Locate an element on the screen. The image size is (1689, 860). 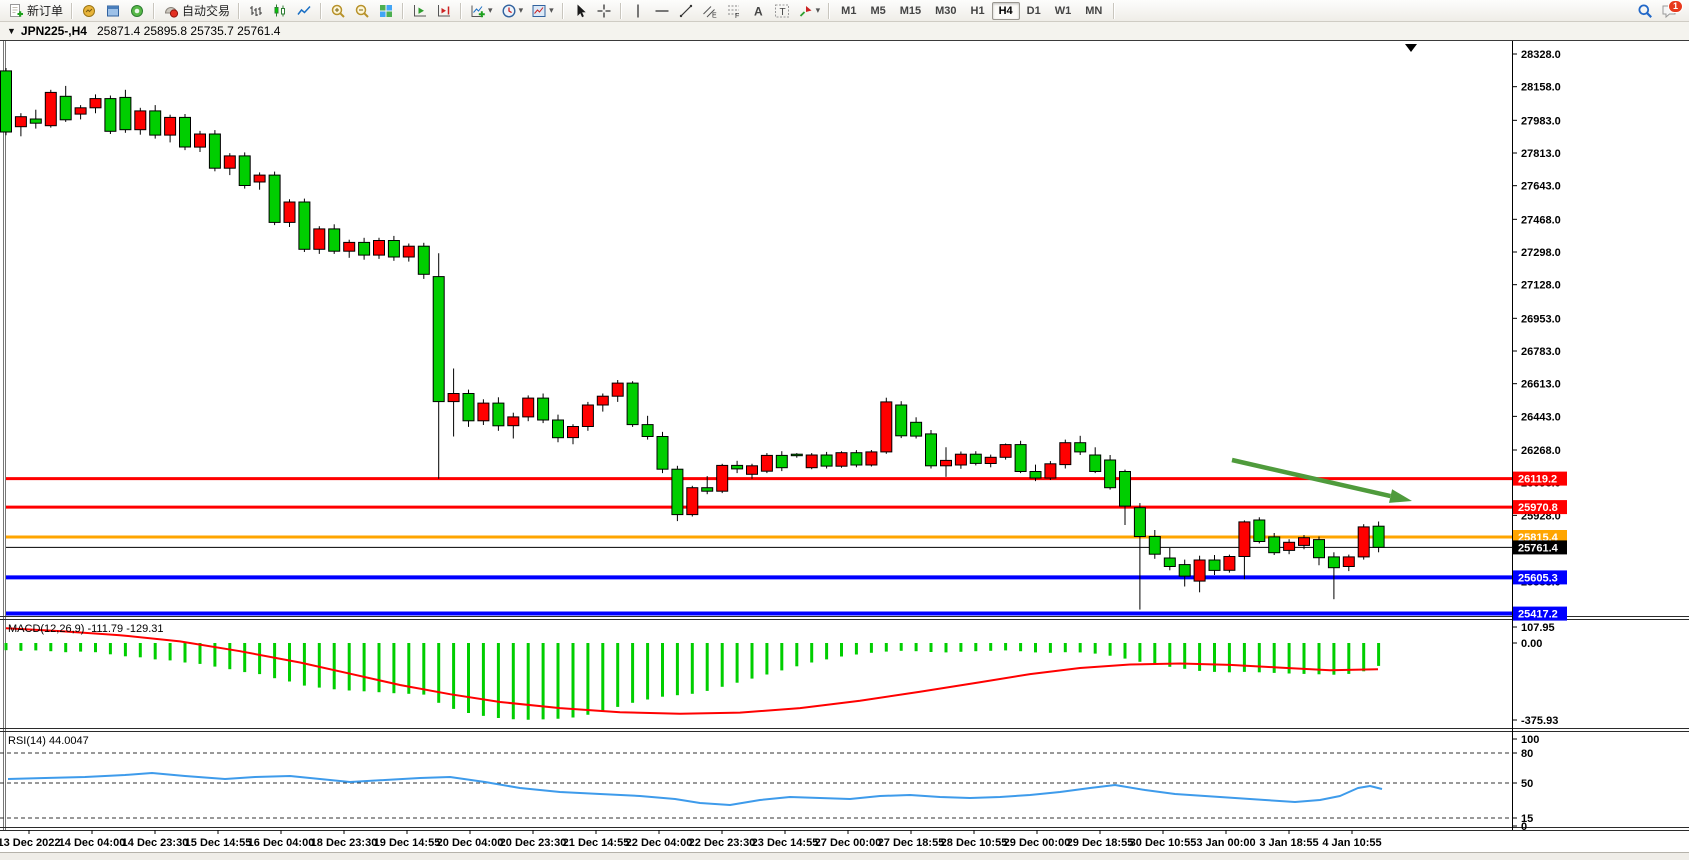
autoscroll-icon is located at coordinates (420, 11).